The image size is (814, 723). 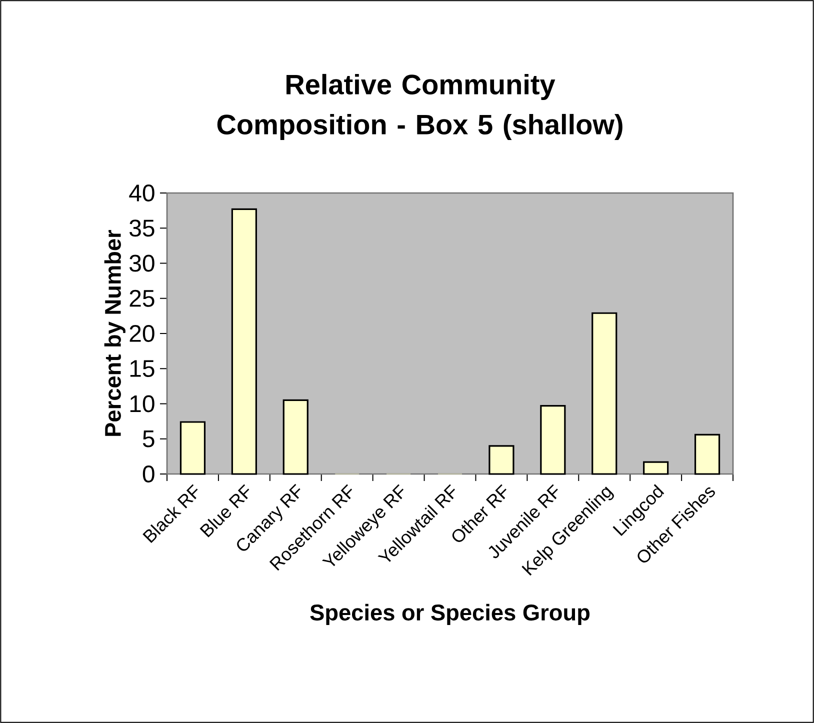 I want to click on y-tick-label: 40, so click(x=141, y=193).